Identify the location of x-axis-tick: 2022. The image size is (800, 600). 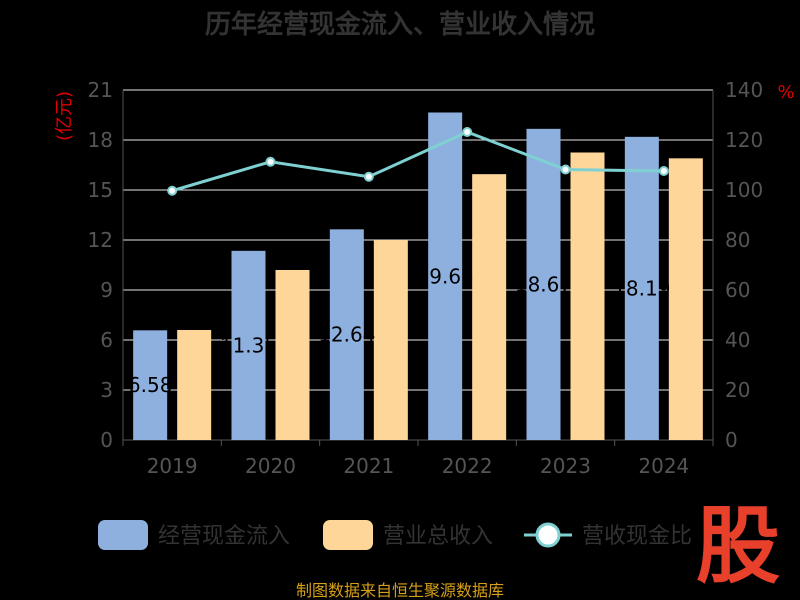
(467, 466).